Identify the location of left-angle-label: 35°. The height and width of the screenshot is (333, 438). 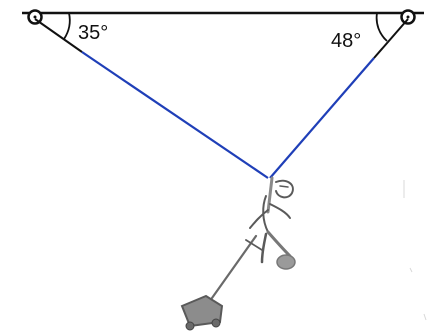
(93, 33).